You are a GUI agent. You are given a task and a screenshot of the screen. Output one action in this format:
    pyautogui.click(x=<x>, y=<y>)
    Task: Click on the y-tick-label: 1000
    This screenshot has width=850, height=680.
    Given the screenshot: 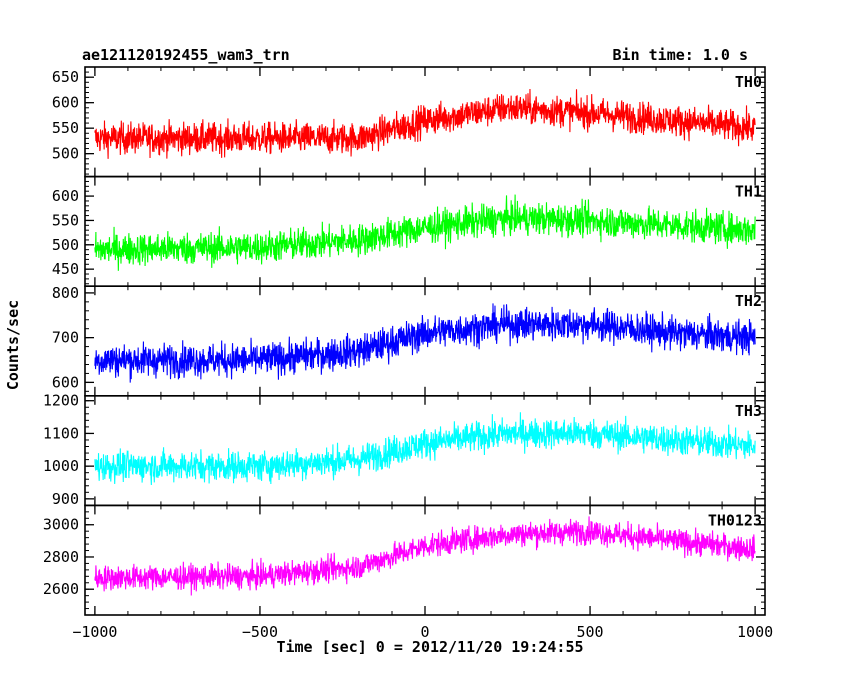 What is the action you would take?
    pyautogui.click(x=61, y=466)
    